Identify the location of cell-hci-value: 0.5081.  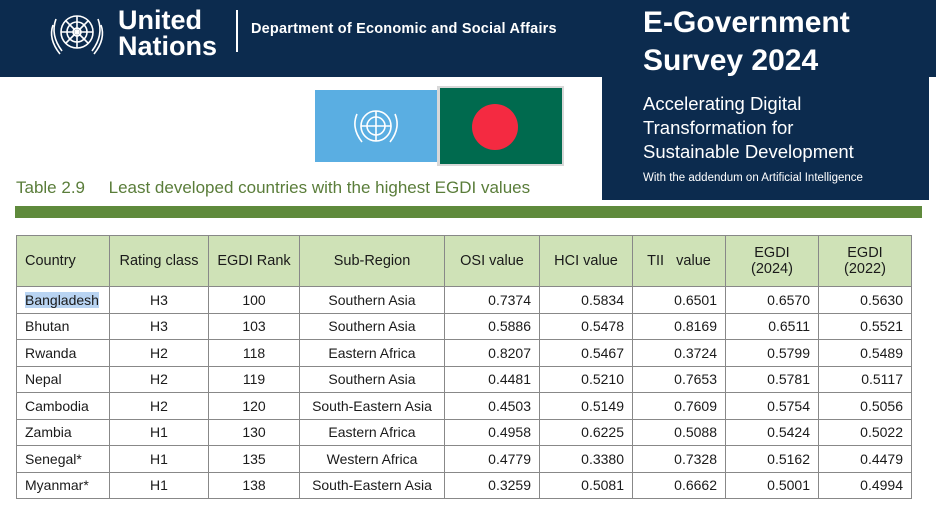
(586, 485).